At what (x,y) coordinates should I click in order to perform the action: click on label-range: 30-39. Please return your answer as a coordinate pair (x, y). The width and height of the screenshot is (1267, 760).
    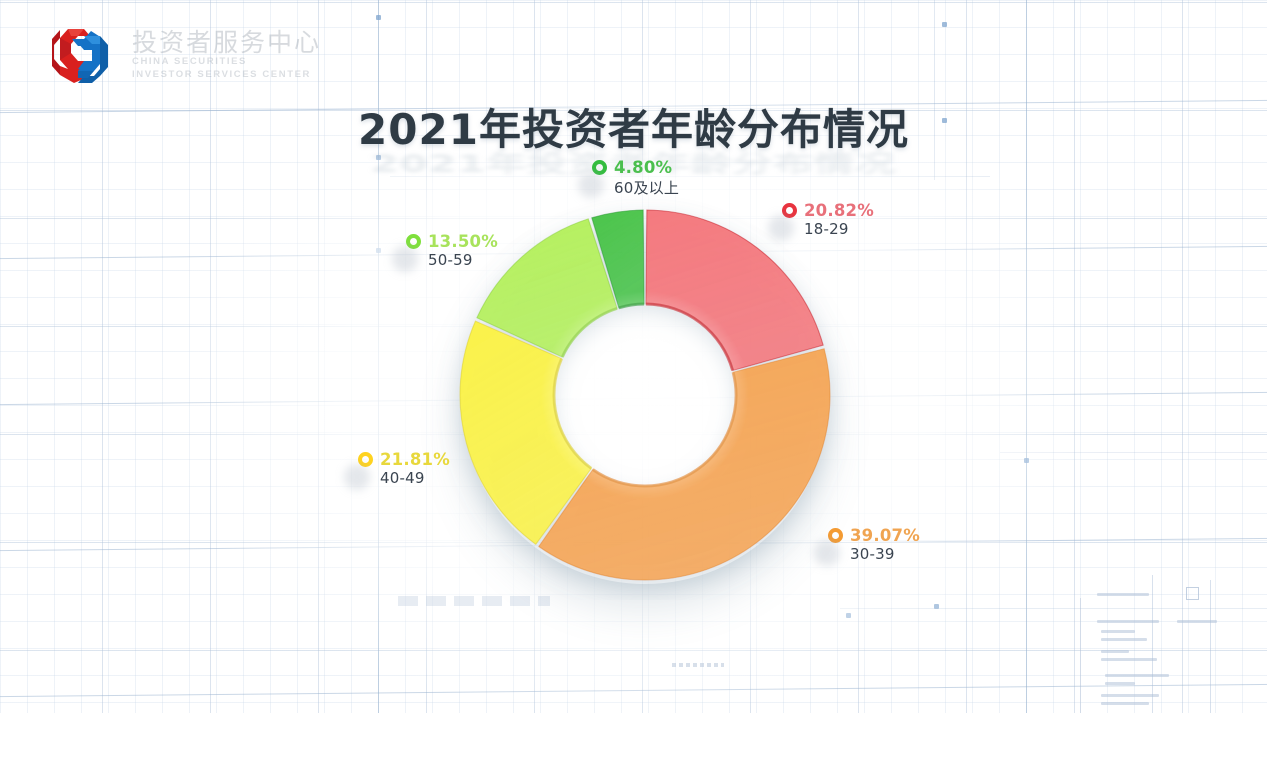
    Looking at the image, I should click on (872, 554).